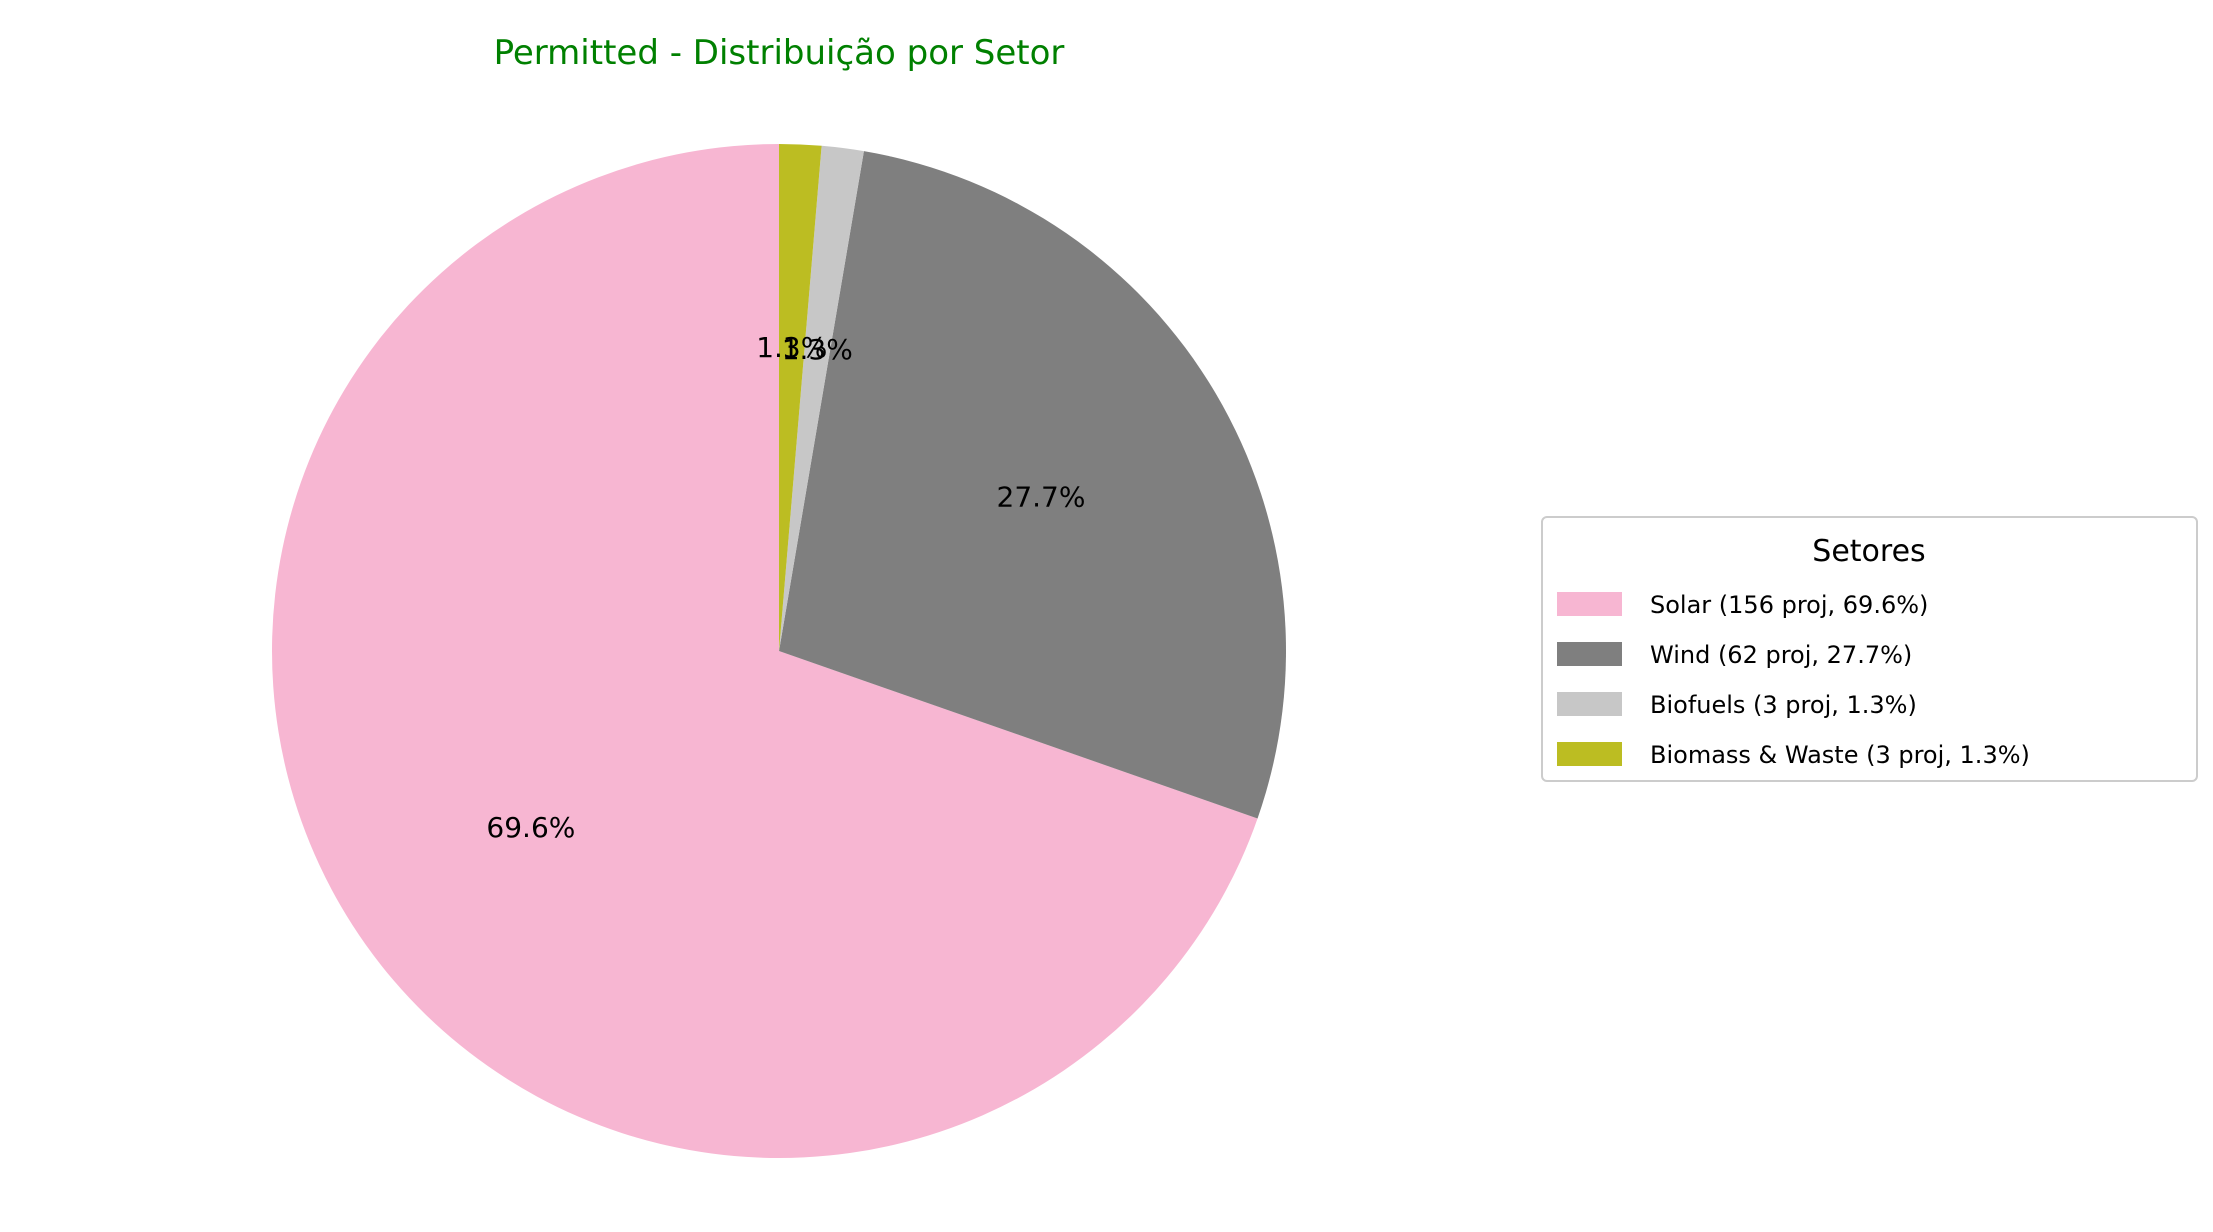  Describe the element at coordinates (1041, 496) in the screenshot. I see `percent-label-wind: 27.7%` at that location.